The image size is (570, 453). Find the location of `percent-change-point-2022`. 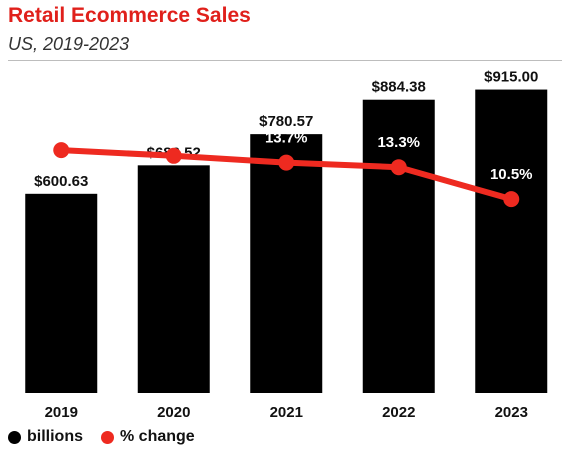

percent-change-point-2022 is located at coordinates (398, 167).